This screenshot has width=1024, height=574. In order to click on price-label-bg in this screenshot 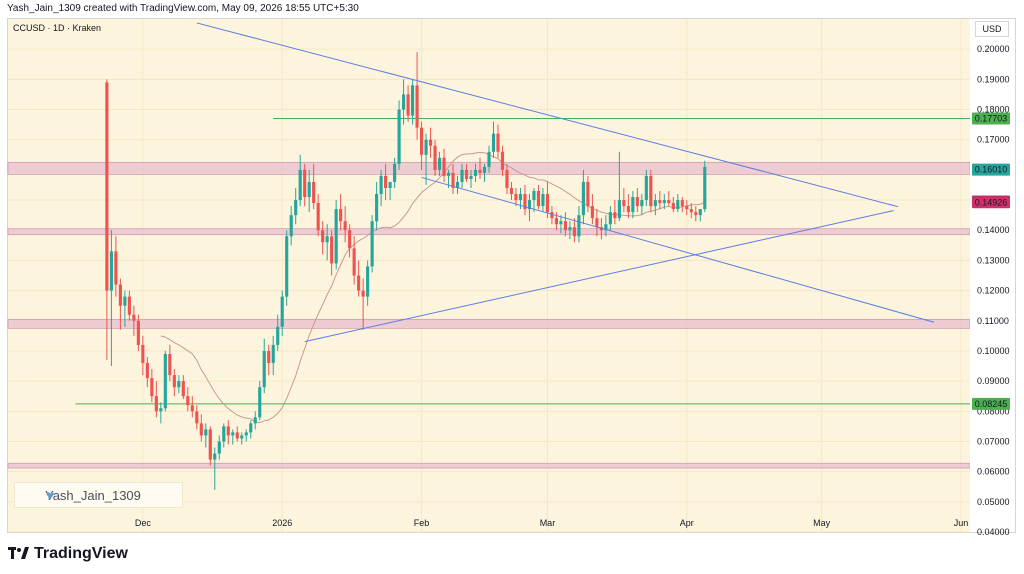, I will do `click(991, 118)`.